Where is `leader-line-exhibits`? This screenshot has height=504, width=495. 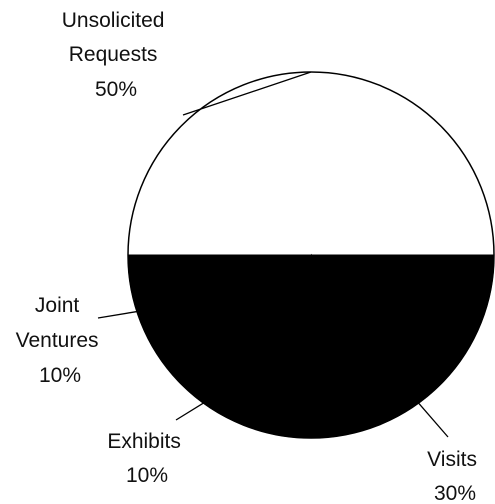 leader-line-exhibits is located at coordinates (189, 411).